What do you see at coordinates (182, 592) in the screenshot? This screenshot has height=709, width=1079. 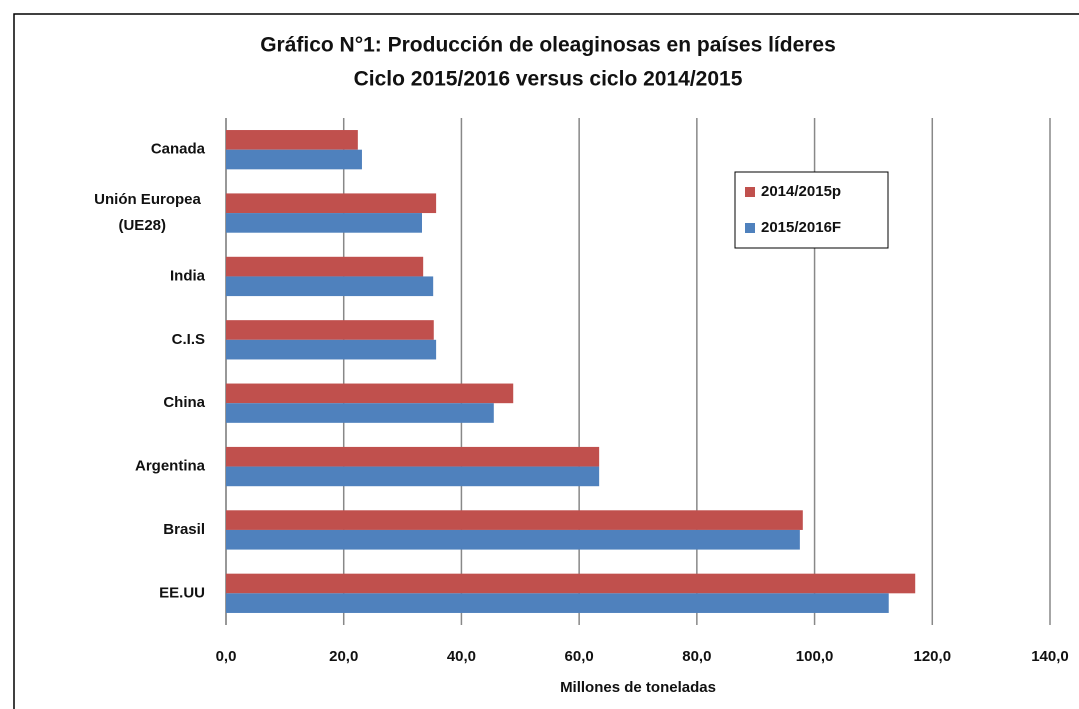 I see `y-tick-label: EE.UU` at bounding box center [182, 592].